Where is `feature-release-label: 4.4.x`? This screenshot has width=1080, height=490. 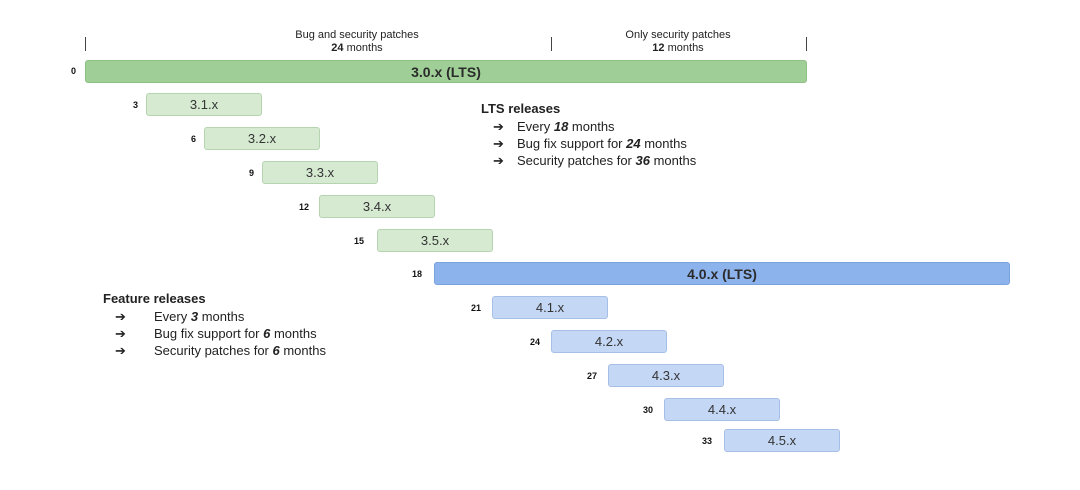
feature-release-label: 4.4.x is located at coordinates (722, 409).